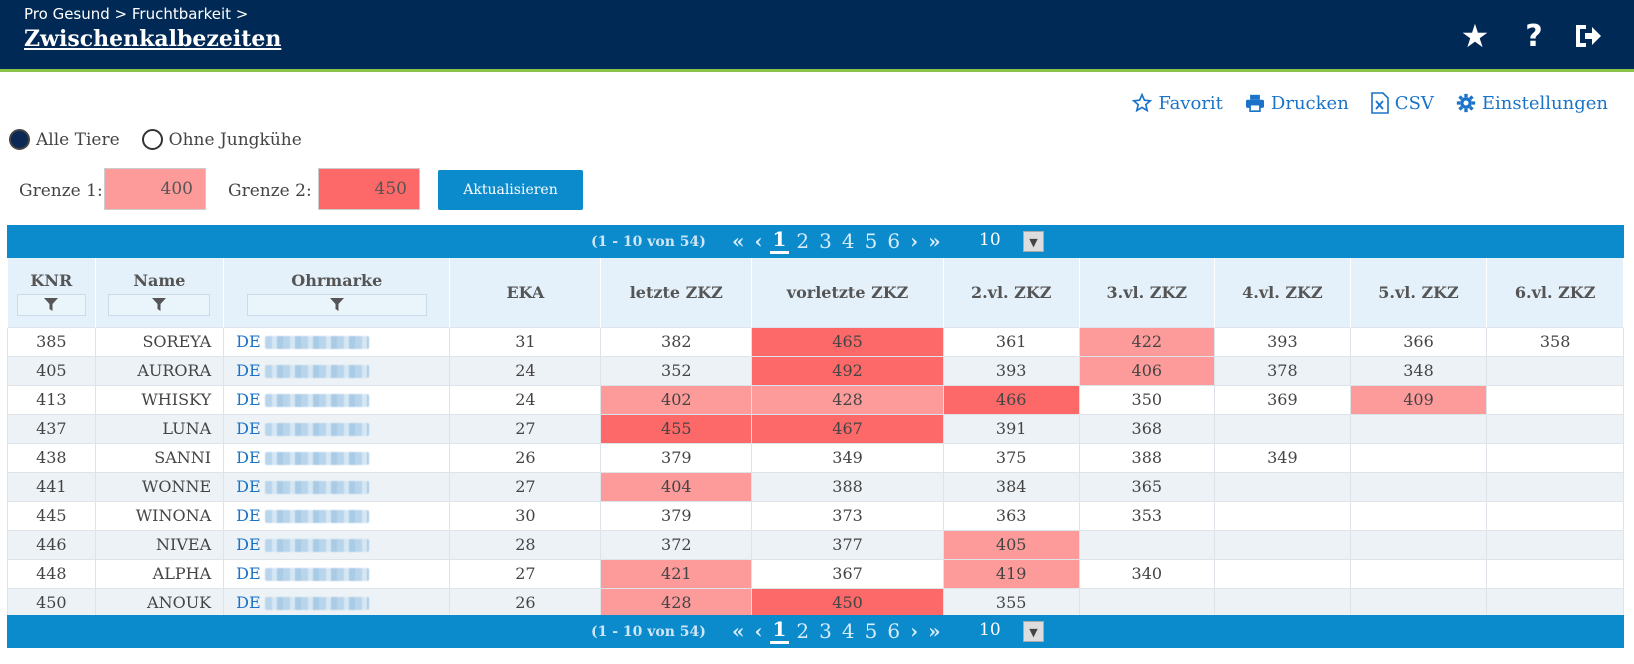 This screenshot has width=1634, height=664. What do you see at coordinates (815, 399) in the screenshot?
I see `table-row: 413 WHISKY DE 24 402 428 466 350 369 409` at bounding box center [815, 399].